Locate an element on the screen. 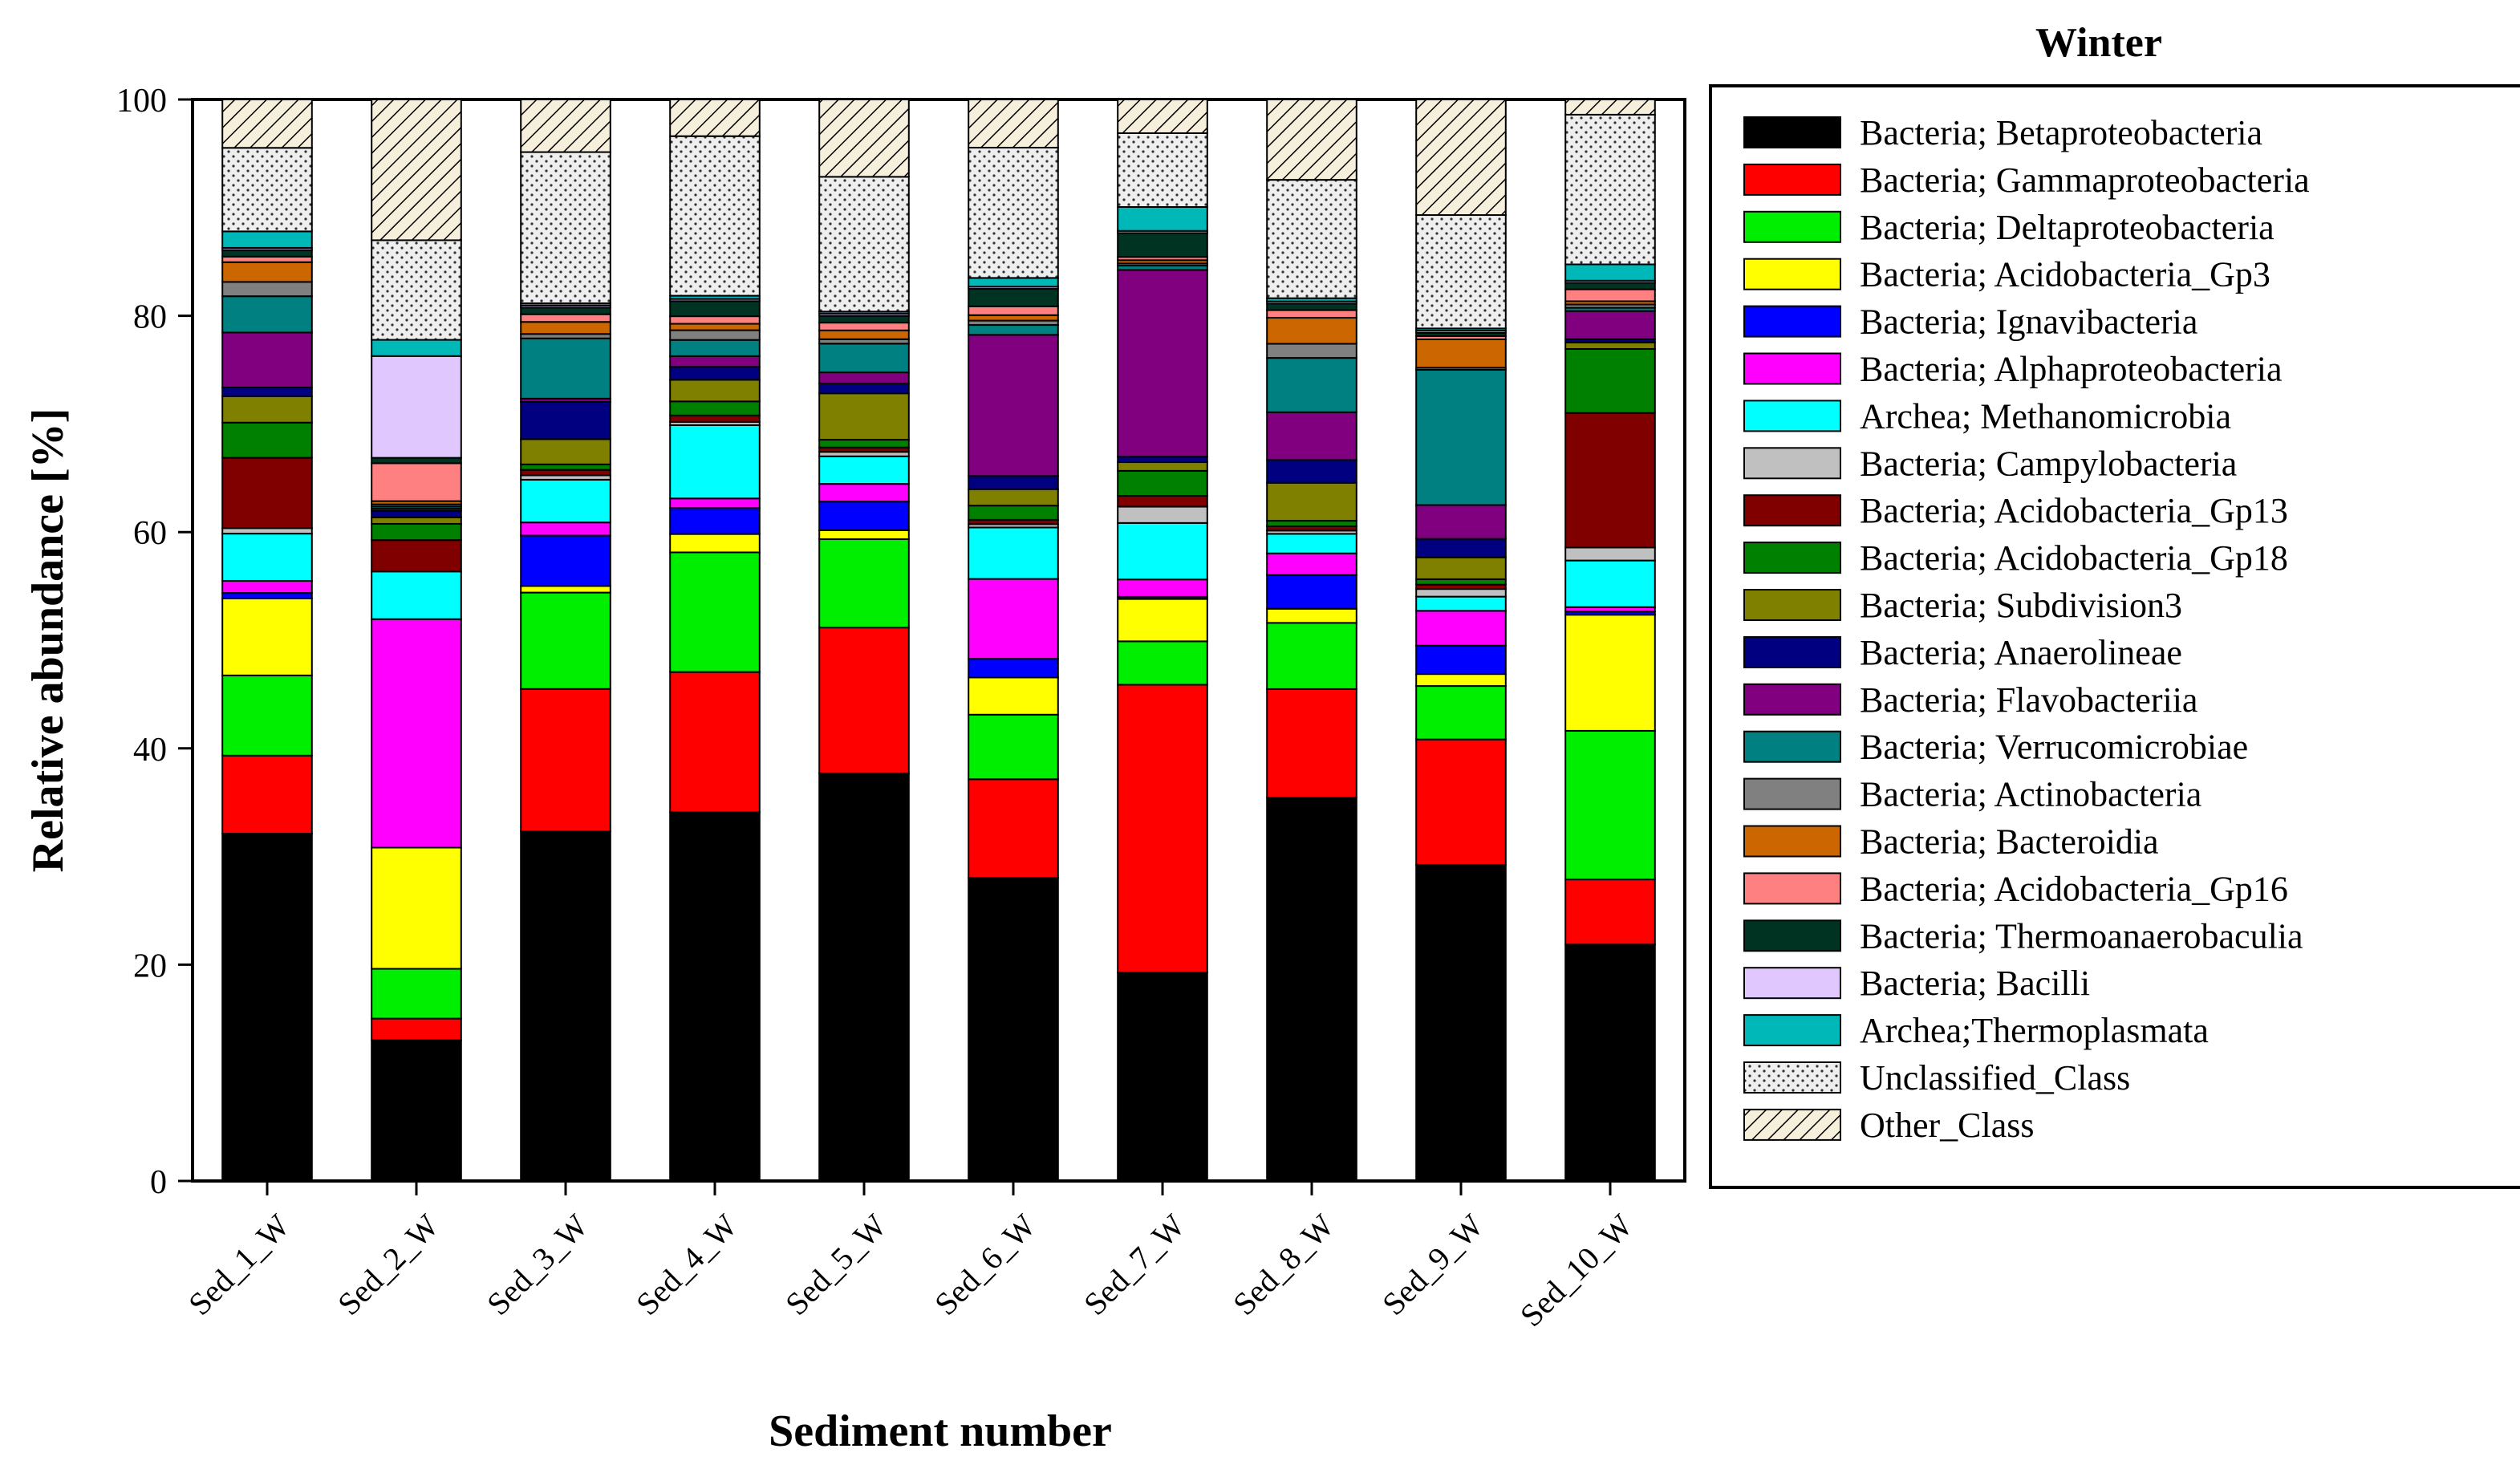 This screenshot has height=1469, width=2520. x-tick-label: Sed_8_W is located at coordinates (1283, 1264).